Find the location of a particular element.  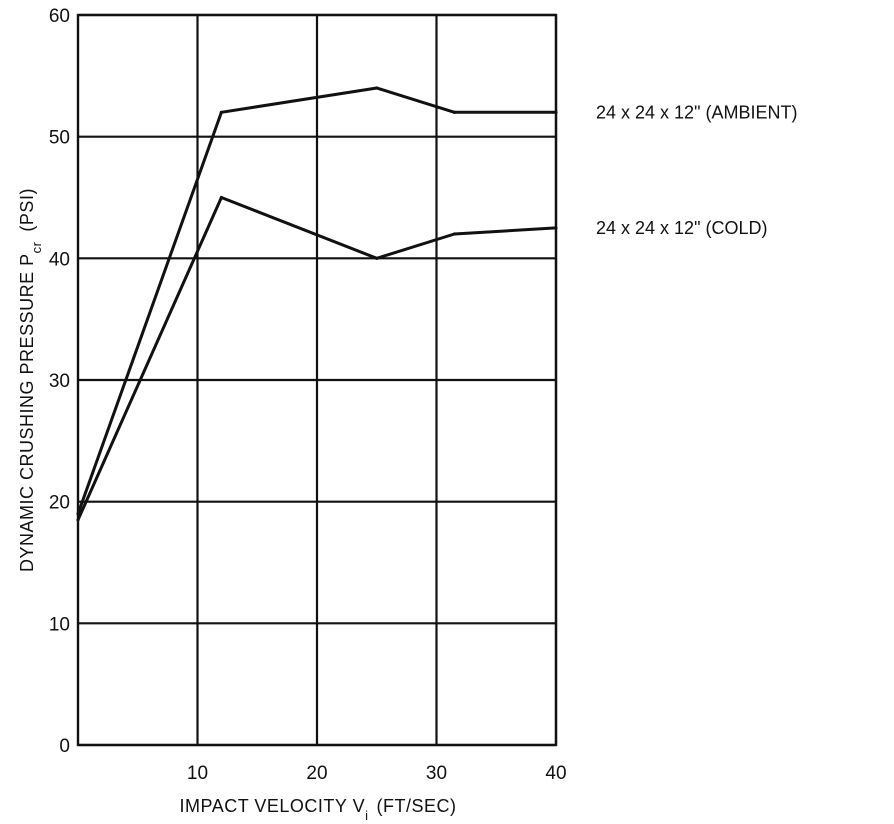

y-axis-title: DYNAMIC CRUSHING PRESSURE Pcr(PSI) is located at coordinates (30, 380).